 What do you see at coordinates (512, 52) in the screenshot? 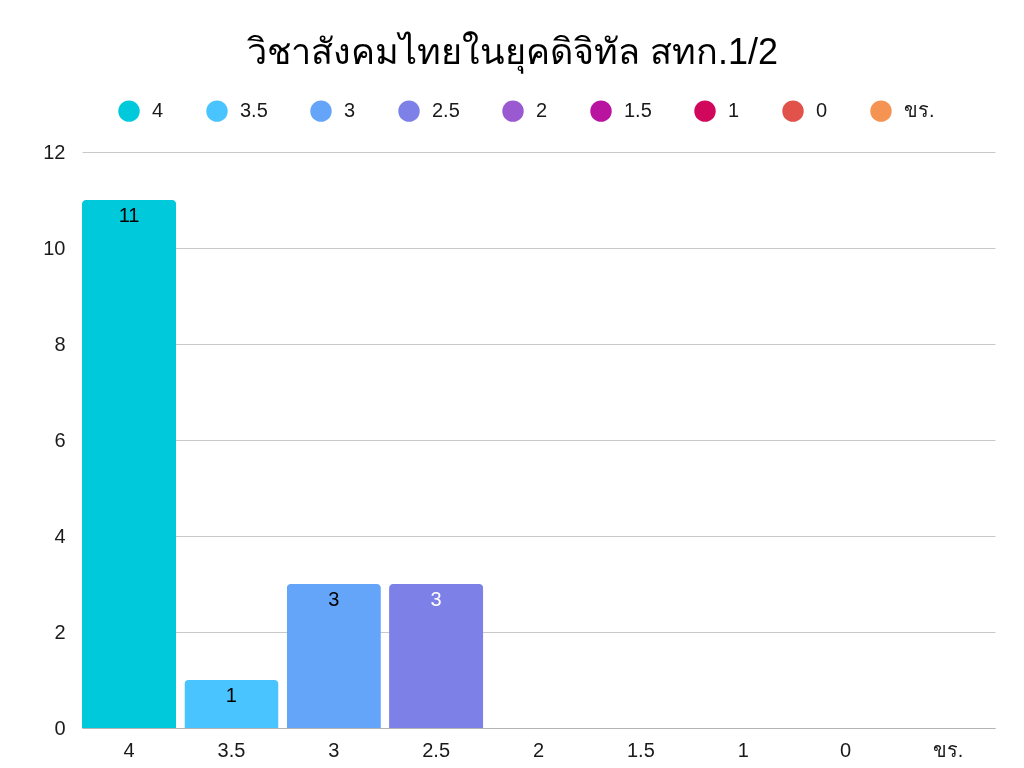
I see `chart-title: วิชาสังคมไทยในยุคดิจิทัล สทก.1/2` at bounding box center [512, 52].